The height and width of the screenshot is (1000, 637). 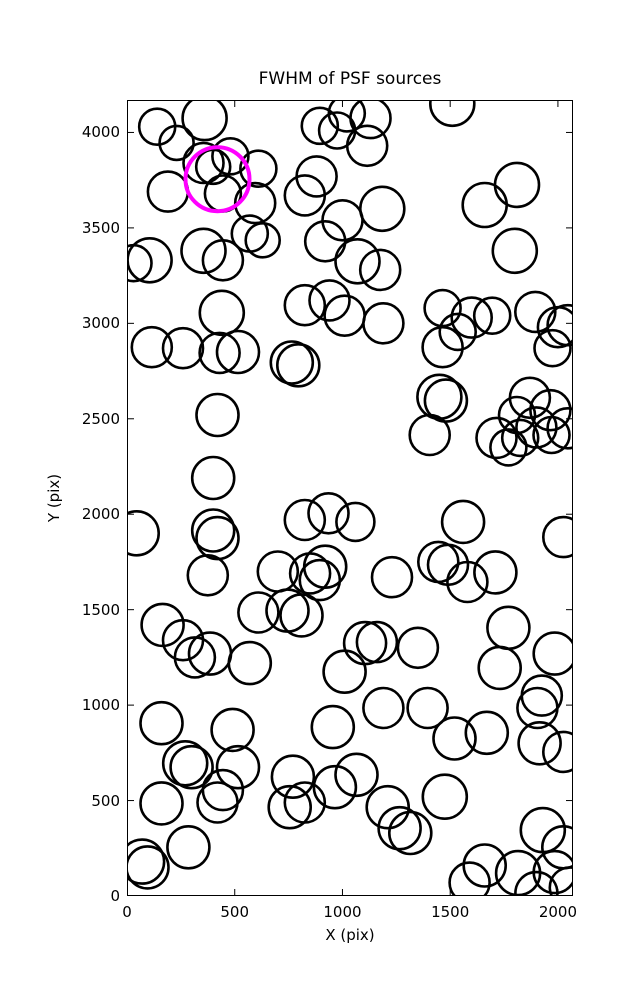 What do you see at coordinates (235, 912) in the screenshot?
I see `x-tick-label: 500` at bounding box center [235, 912].